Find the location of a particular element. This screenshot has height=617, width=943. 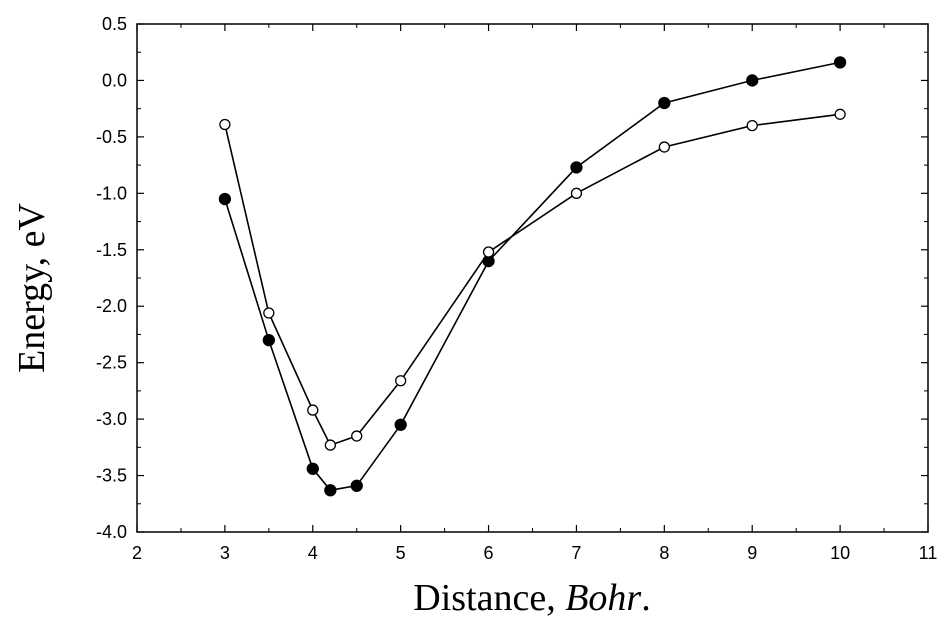

x-tick-label: 4 is located at coordinates (313, 553).